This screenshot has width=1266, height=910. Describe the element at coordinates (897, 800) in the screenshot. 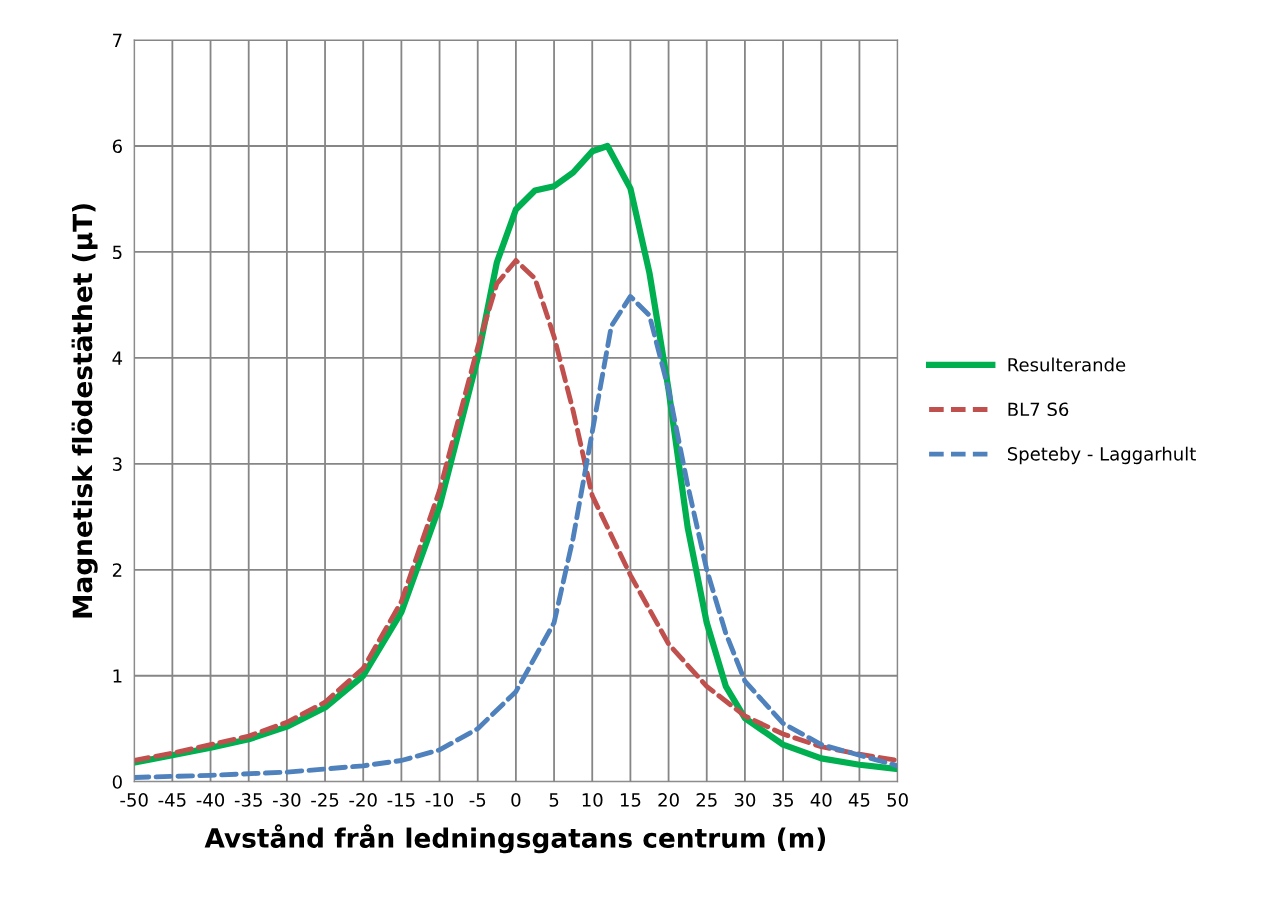

I see `x-tick-label: 50` at that location.